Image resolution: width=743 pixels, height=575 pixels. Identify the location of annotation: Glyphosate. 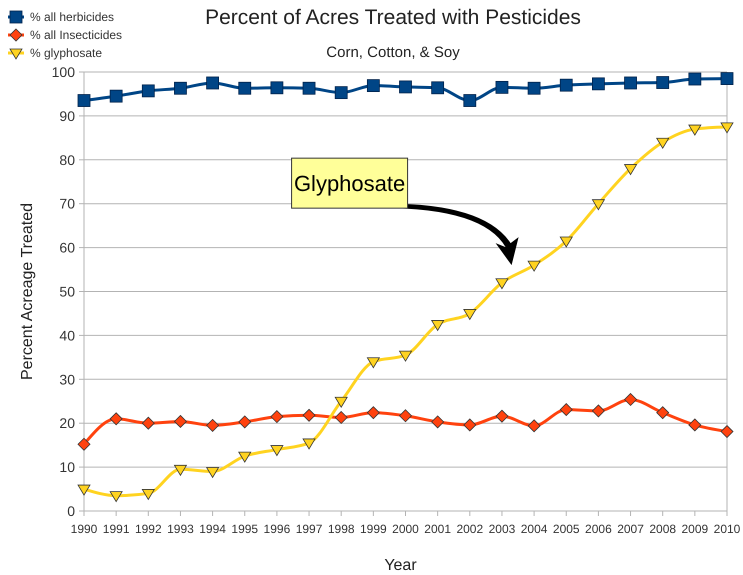
(350, 183).